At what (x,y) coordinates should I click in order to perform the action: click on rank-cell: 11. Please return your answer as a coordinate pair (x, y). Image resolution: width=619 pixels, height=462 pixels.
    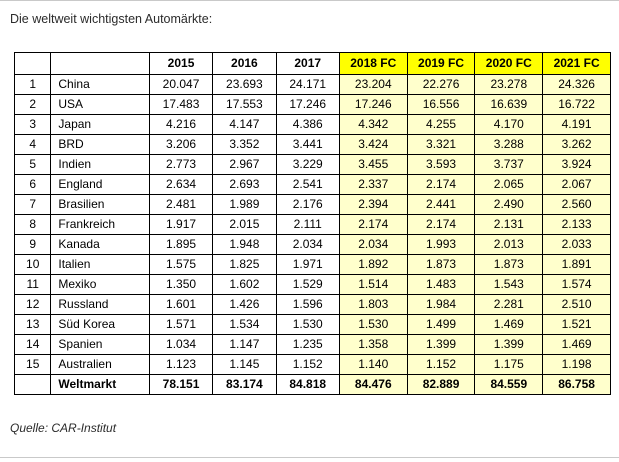
    Looking at the image, I should click on (32, 284).